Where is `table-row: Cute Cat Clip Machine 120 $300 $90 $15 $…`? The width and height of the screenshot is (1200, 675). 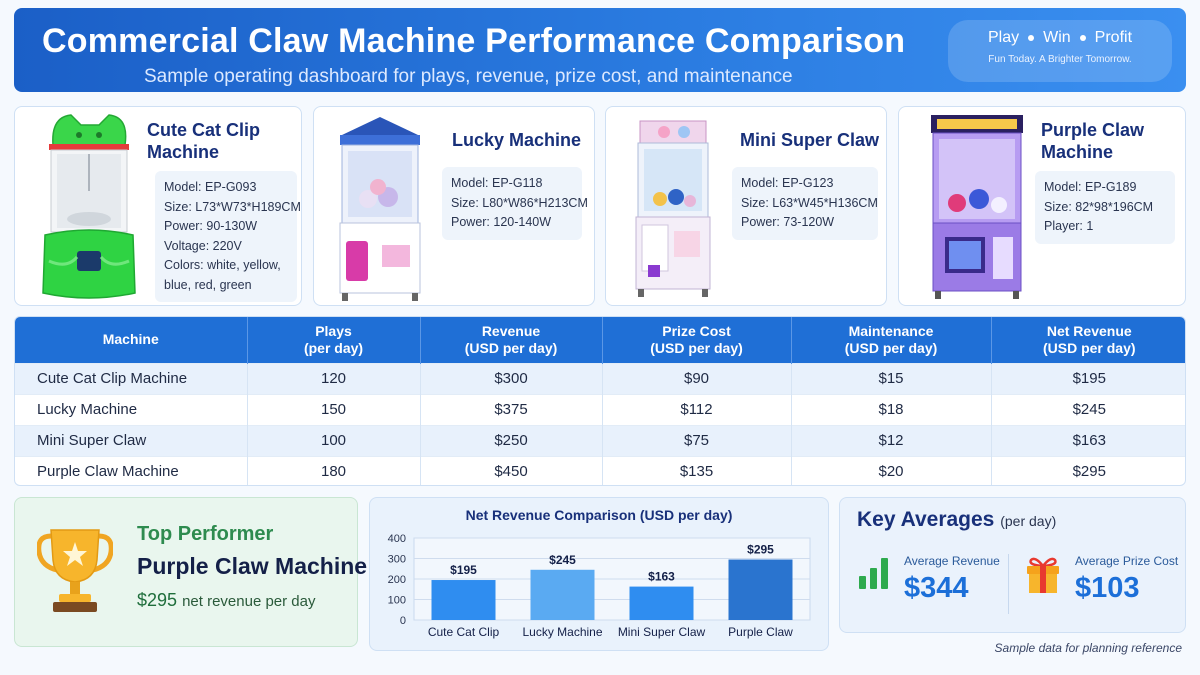
table-row: Cute Cat Clip Machine 120 $300 $90 $15 $… is located at coordinates (600, 378).